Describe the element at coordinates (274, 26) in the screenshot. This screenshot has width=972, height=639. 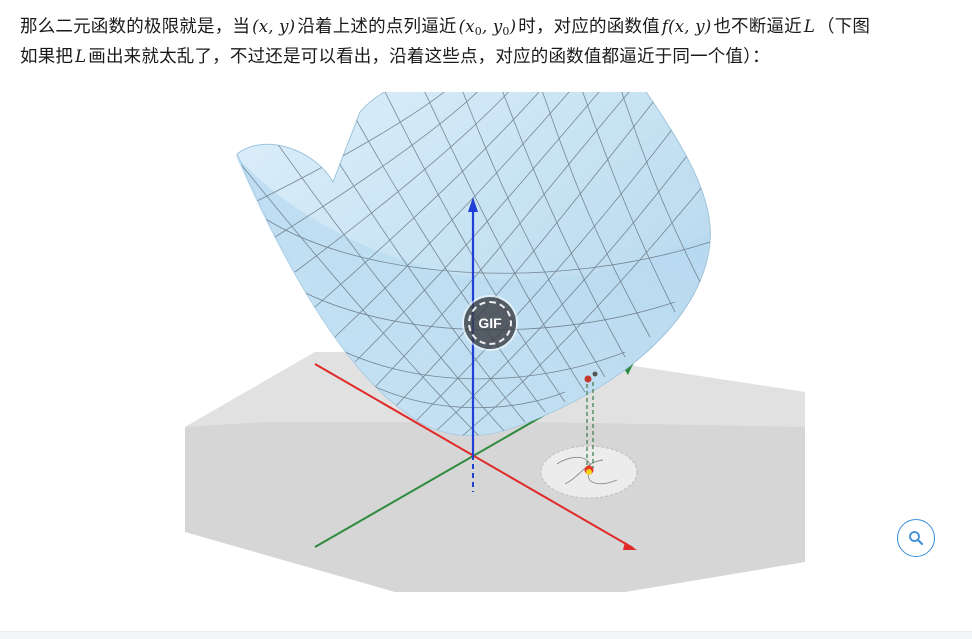
I see `math-xy: (x, y)` at that location.